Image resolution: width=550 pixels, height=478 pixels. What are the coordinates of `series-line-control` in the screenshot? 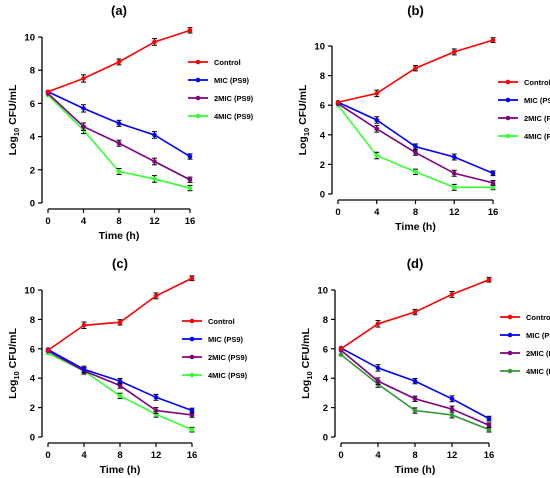 It's located at (120, 314).